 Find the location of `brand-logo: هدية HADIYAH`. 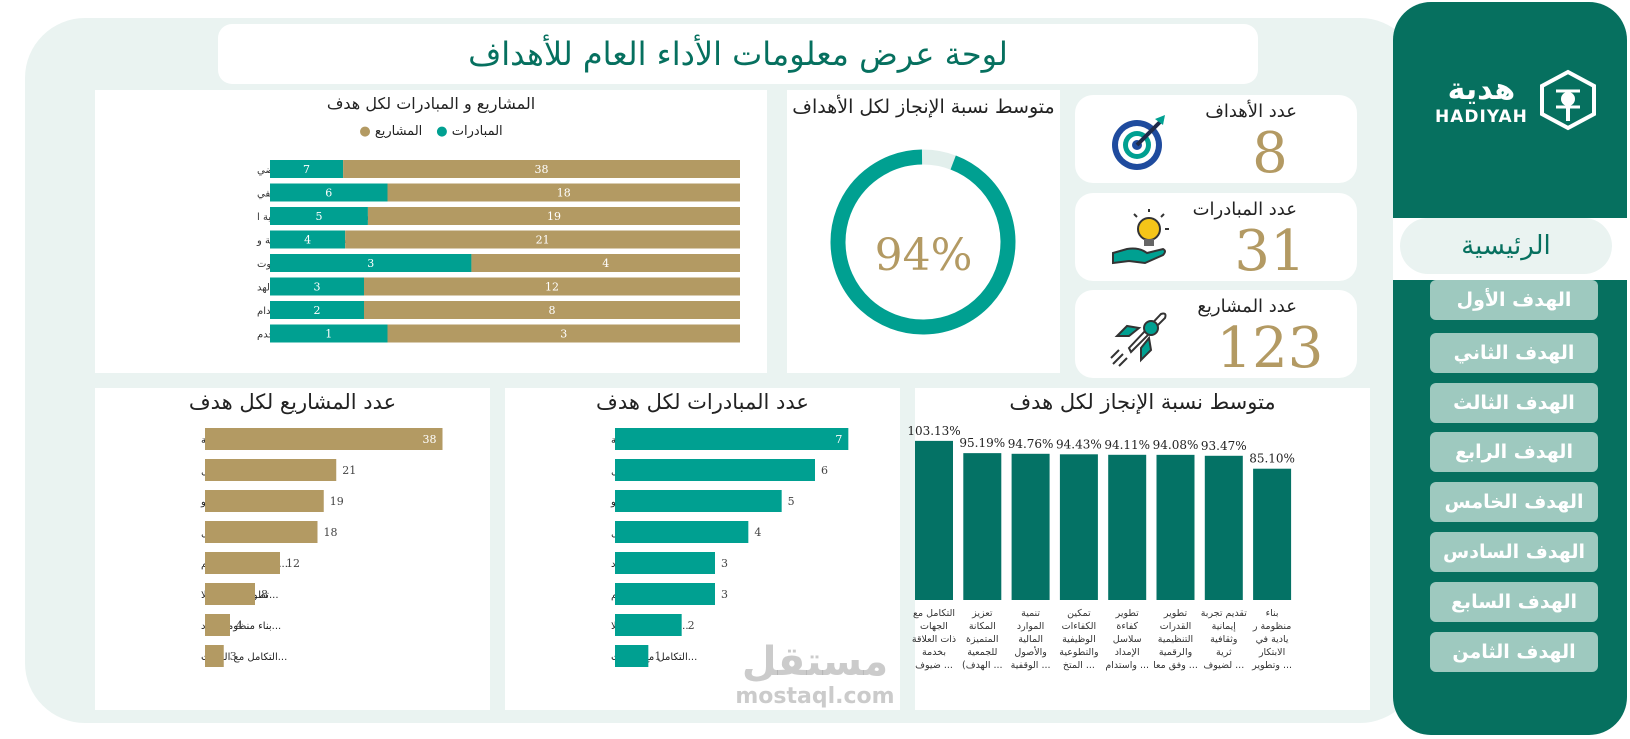

brand-logo: هدية HADIYAH is located at coordinates (1520, 100).